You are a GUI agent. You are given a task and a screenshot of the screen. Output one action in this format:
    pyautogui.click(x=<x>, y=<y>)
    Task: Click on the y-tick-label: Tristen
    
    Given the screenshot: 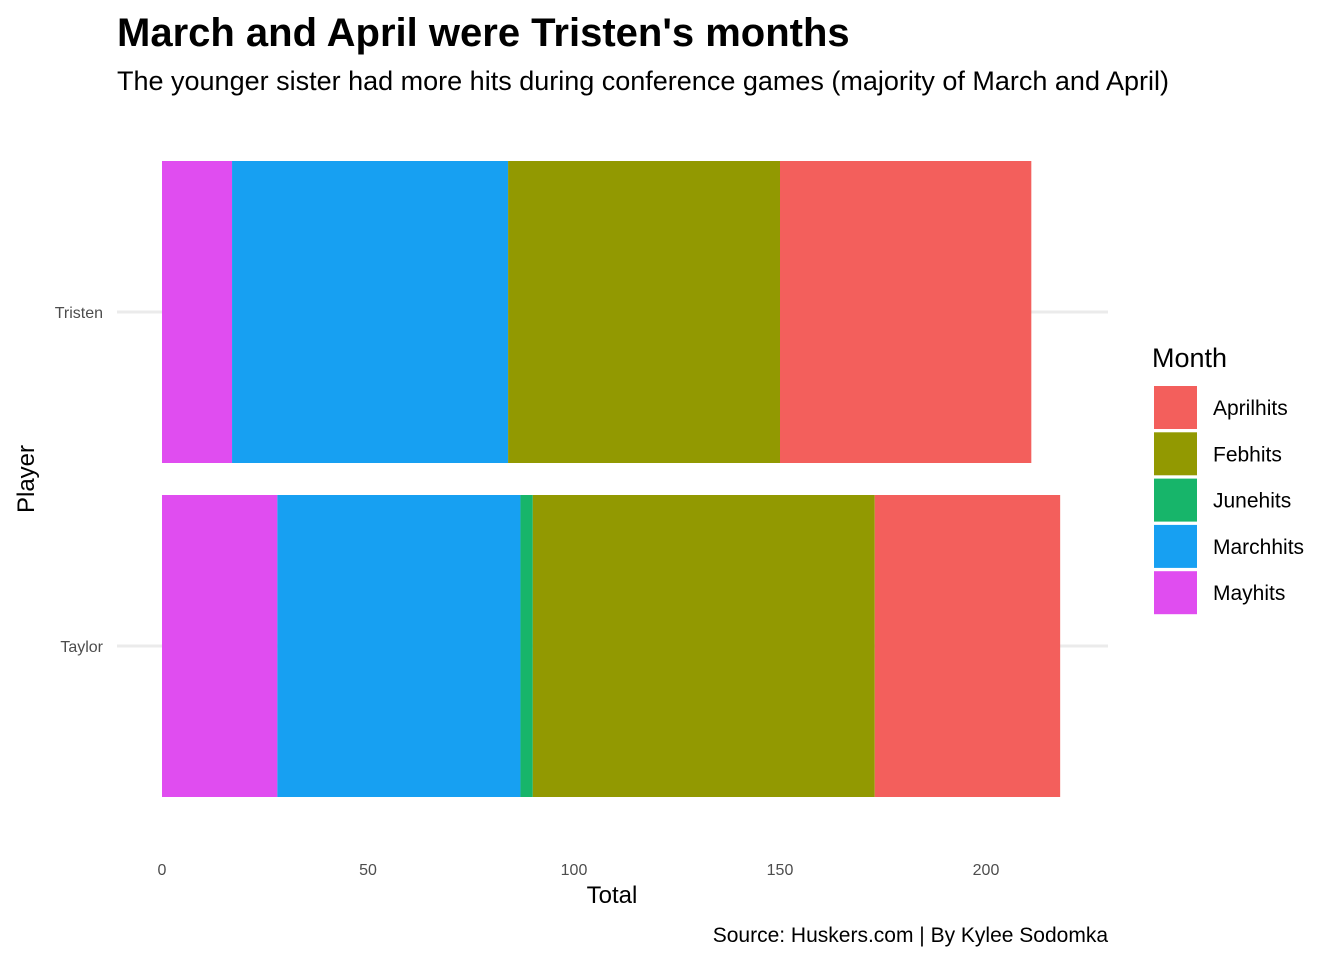 What is the action you would take?
    pyautogui.click(x=79, y=313)
    